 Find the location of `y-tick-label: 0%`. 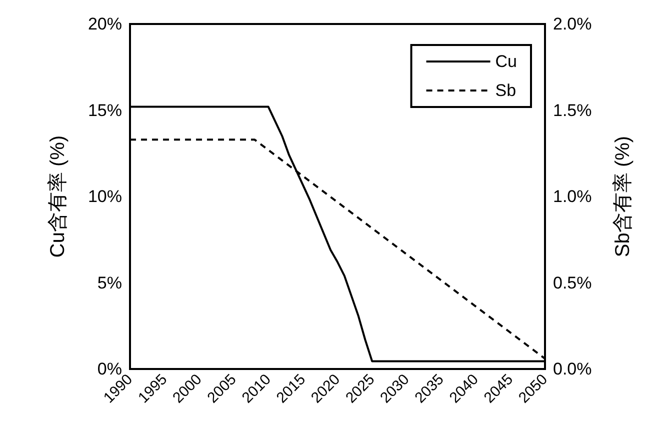

y-tick-label: 0% is located at coordinates (109, 369).